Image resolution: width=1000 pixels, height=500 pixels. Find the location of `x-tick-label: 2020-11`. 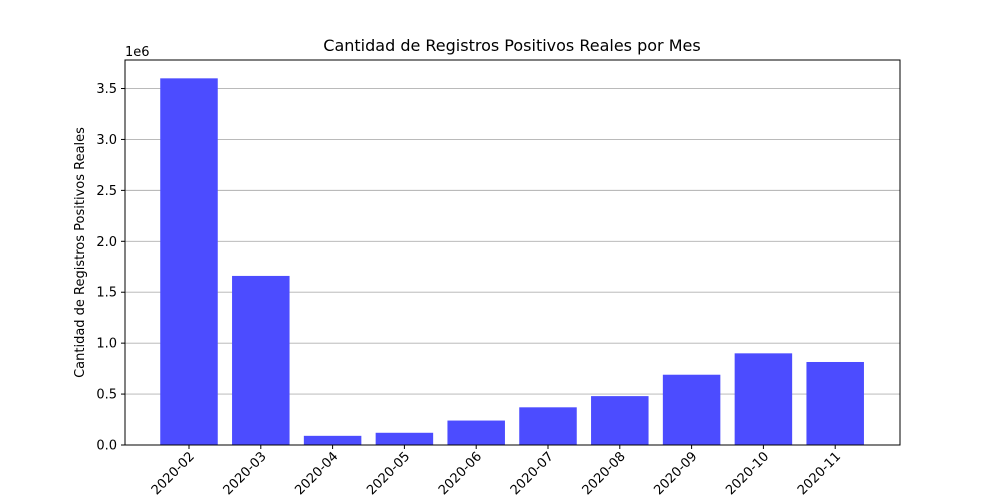

x-tick-label: 2020-11 is located at coordinates (819, 473).